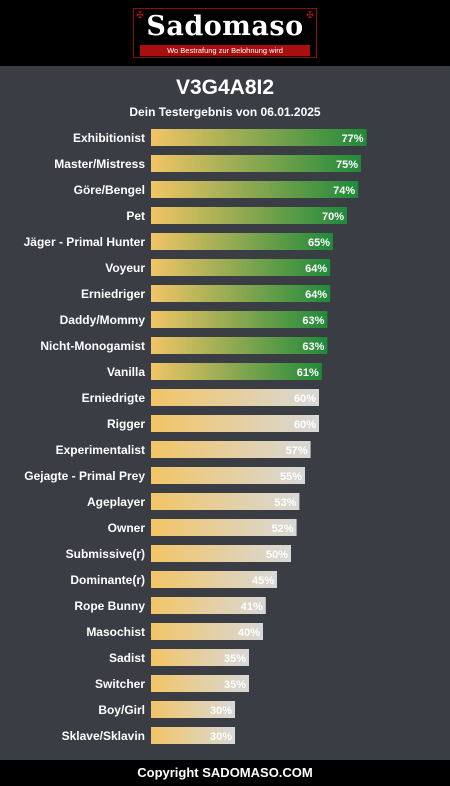 This screenshot has height=786, width=450. Describe the element at coordinates (263, 581) in the screenshot. I see `value-label: 45%` at that location.